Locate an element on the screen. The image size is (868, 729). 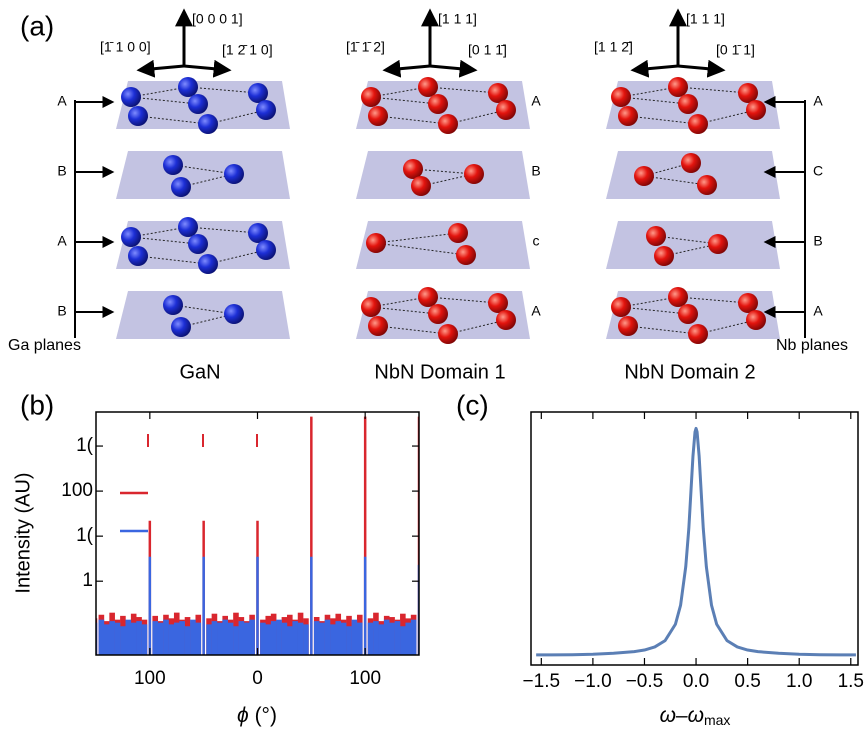
layer-label: C is located at coordinates (818, 171).